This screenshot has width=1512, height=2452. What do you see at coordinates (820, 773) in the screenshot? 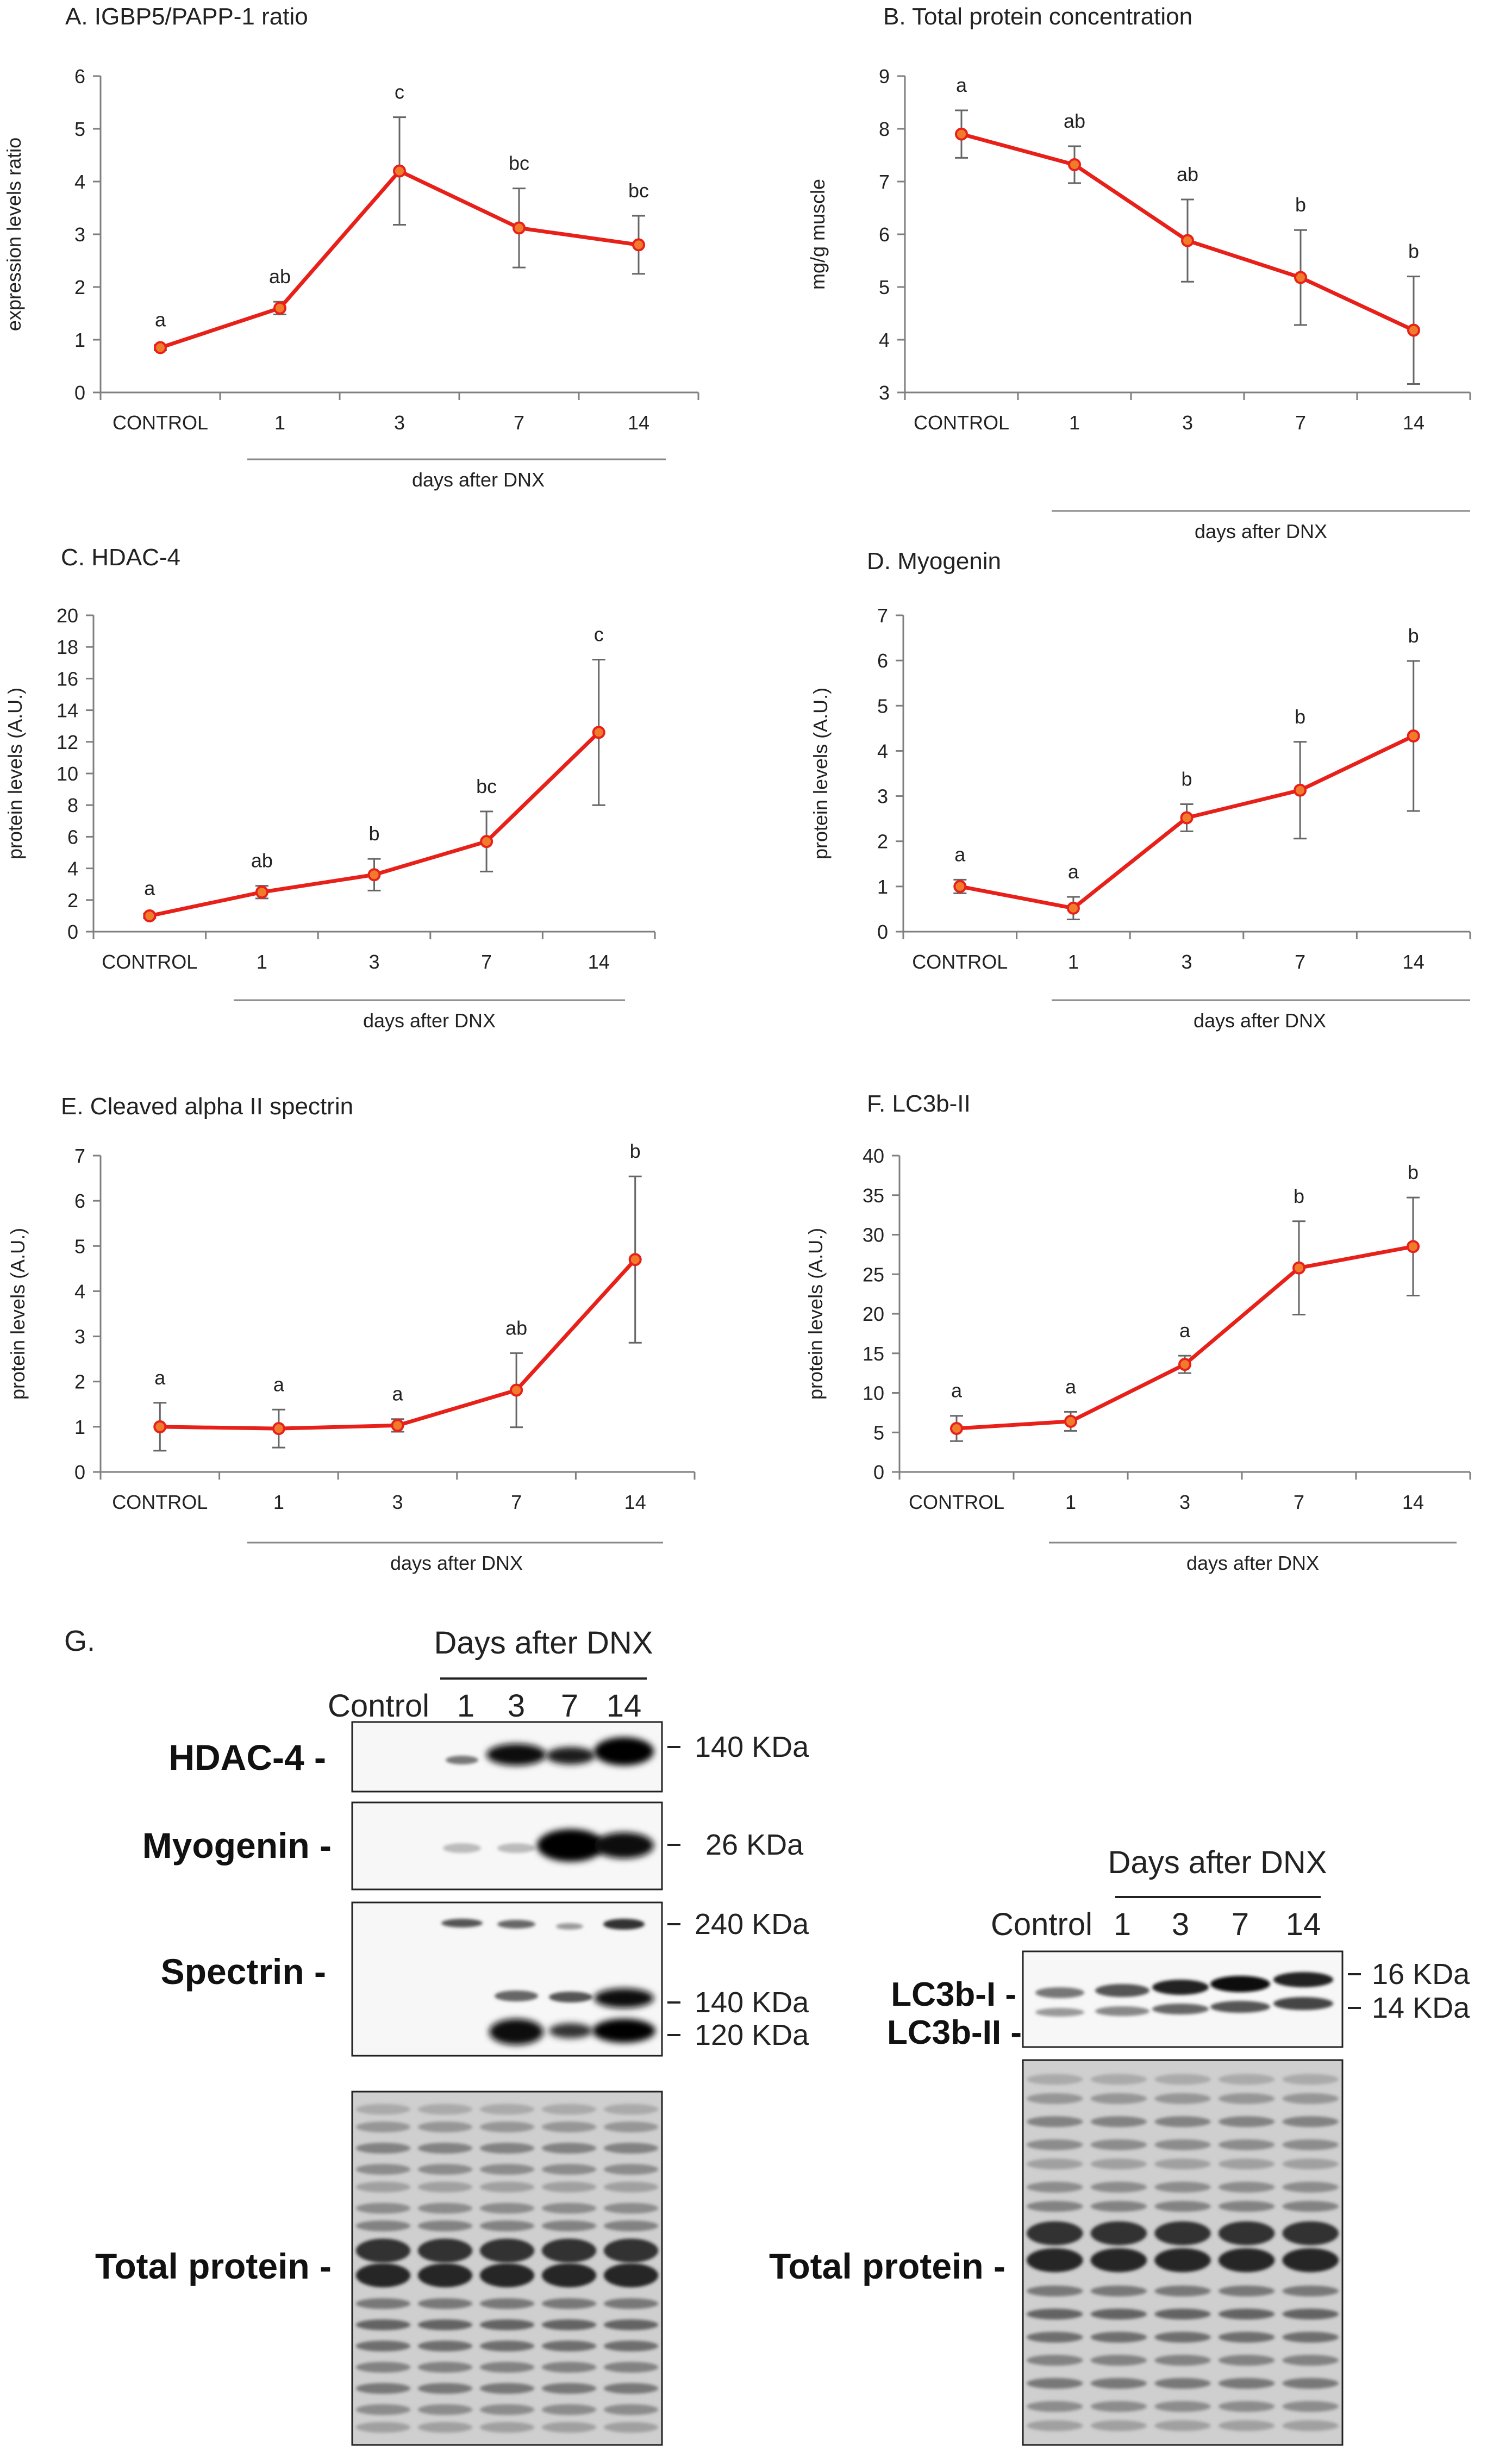
I see `y-axis-label: protein levels (A.U.)` at bounding box center [820, 773].